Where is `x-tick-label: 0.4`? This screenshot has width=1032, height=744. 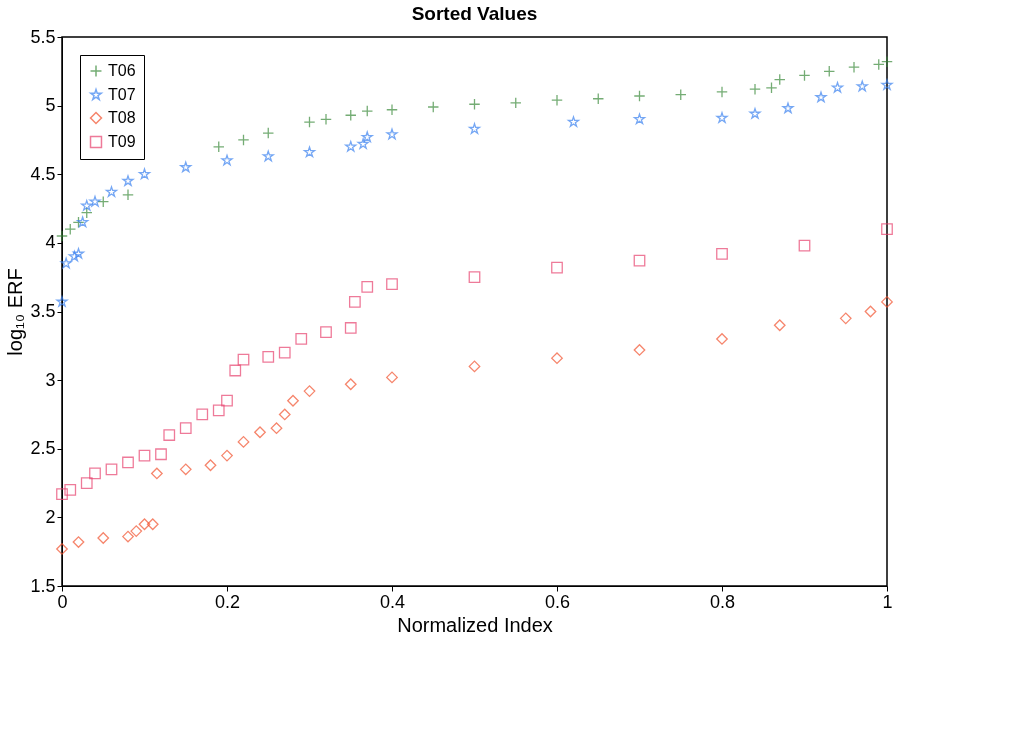 x-tick-label: 0.4 is located at coordinates (392, 601).